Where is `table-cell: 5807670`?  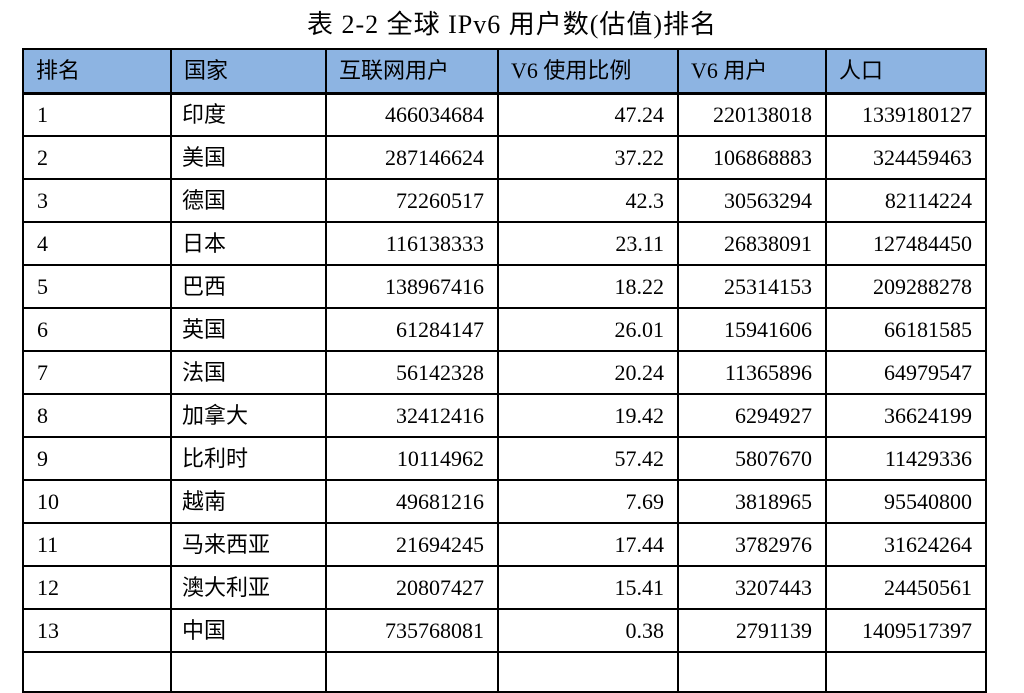
table-cell: 5807670 is located at coordinates (752, 458).